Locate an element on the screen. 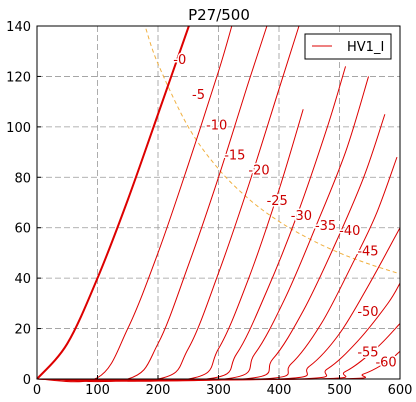 This screenshot has height=402, width=416. legend-entry-hv1-i: HV1_I is located at coordinates (365, 47).